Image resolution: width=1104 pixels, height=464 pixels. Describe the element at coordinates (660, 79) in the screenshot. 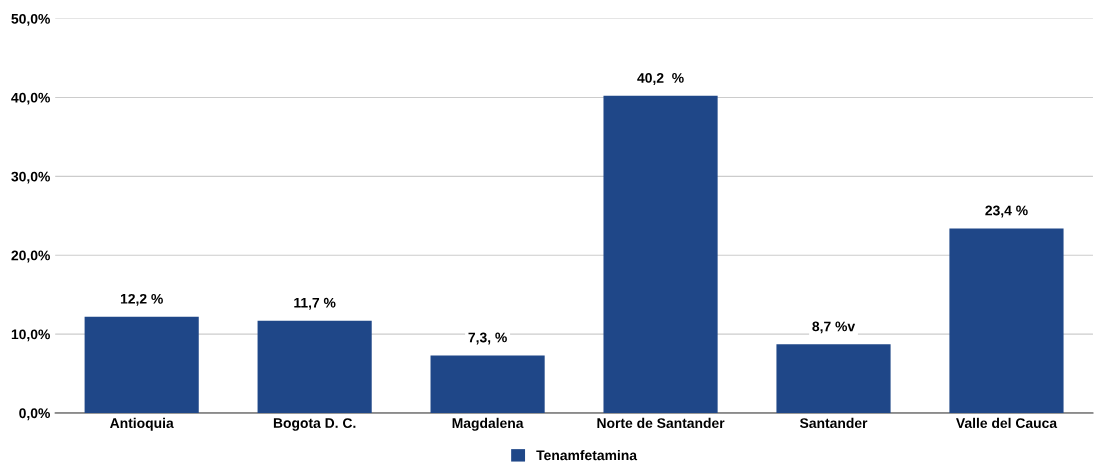

I see `data-label: 40,2 %` at that location.